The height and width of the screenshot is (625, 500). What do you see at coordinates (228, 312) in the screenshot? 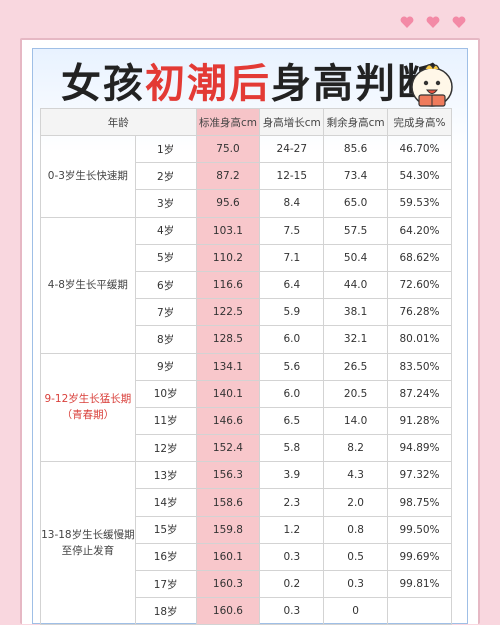
I see `standard-height-cell: 122.5` at bounding box center [228, 312].